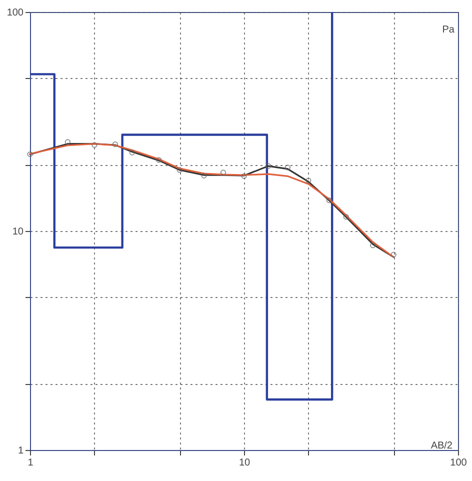 This screenshot has width=472, height=481. What do you see at coordinates (21, 451) in the screenshot?
I see `y-tick-label: 1` at bounding box center [21, 451].